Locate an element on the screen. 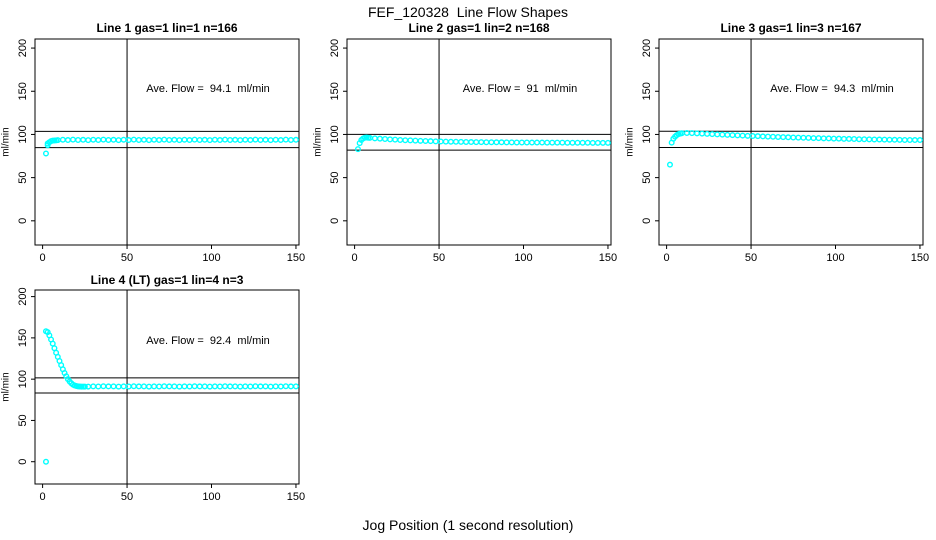  ave-flow-annotation: Ave. Flow = 91 ml/min is located at coordinates (520, 89).